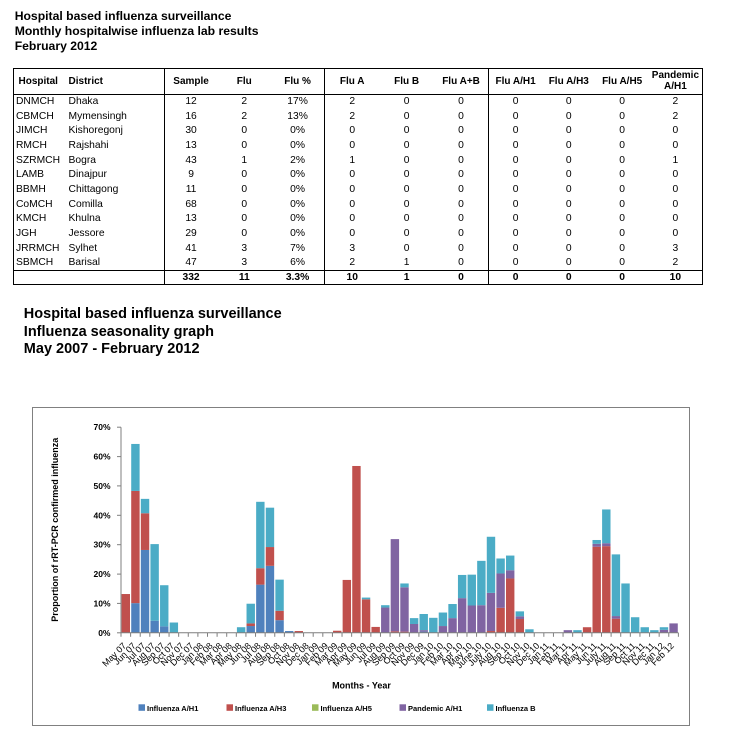 The image size is (755, 736). I want to click on svg-text: Influenza A/H1, so click(172, 708).